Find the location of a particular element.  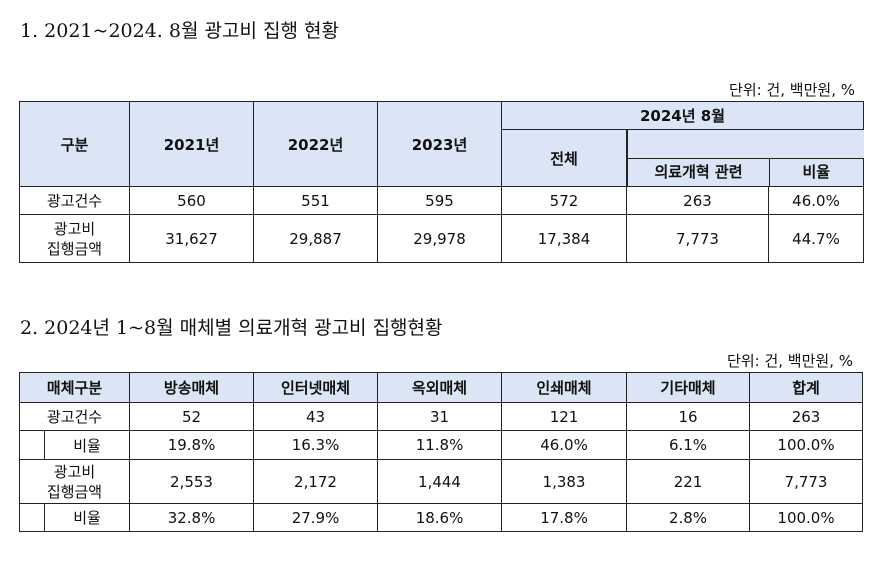

cell: 1,383 is located at coordinates (564, 481).